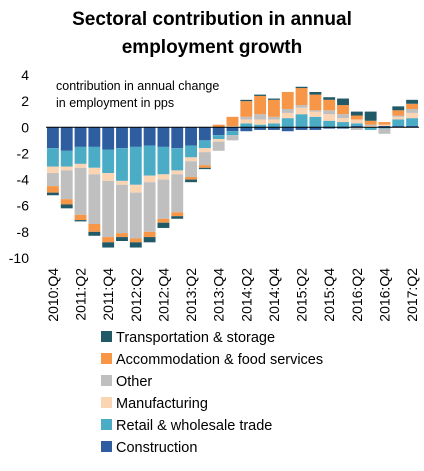  Describe the element at coordinates (137, 86) in the screenshot. I see `annotation-line-1: contribution in annual change` at that location.